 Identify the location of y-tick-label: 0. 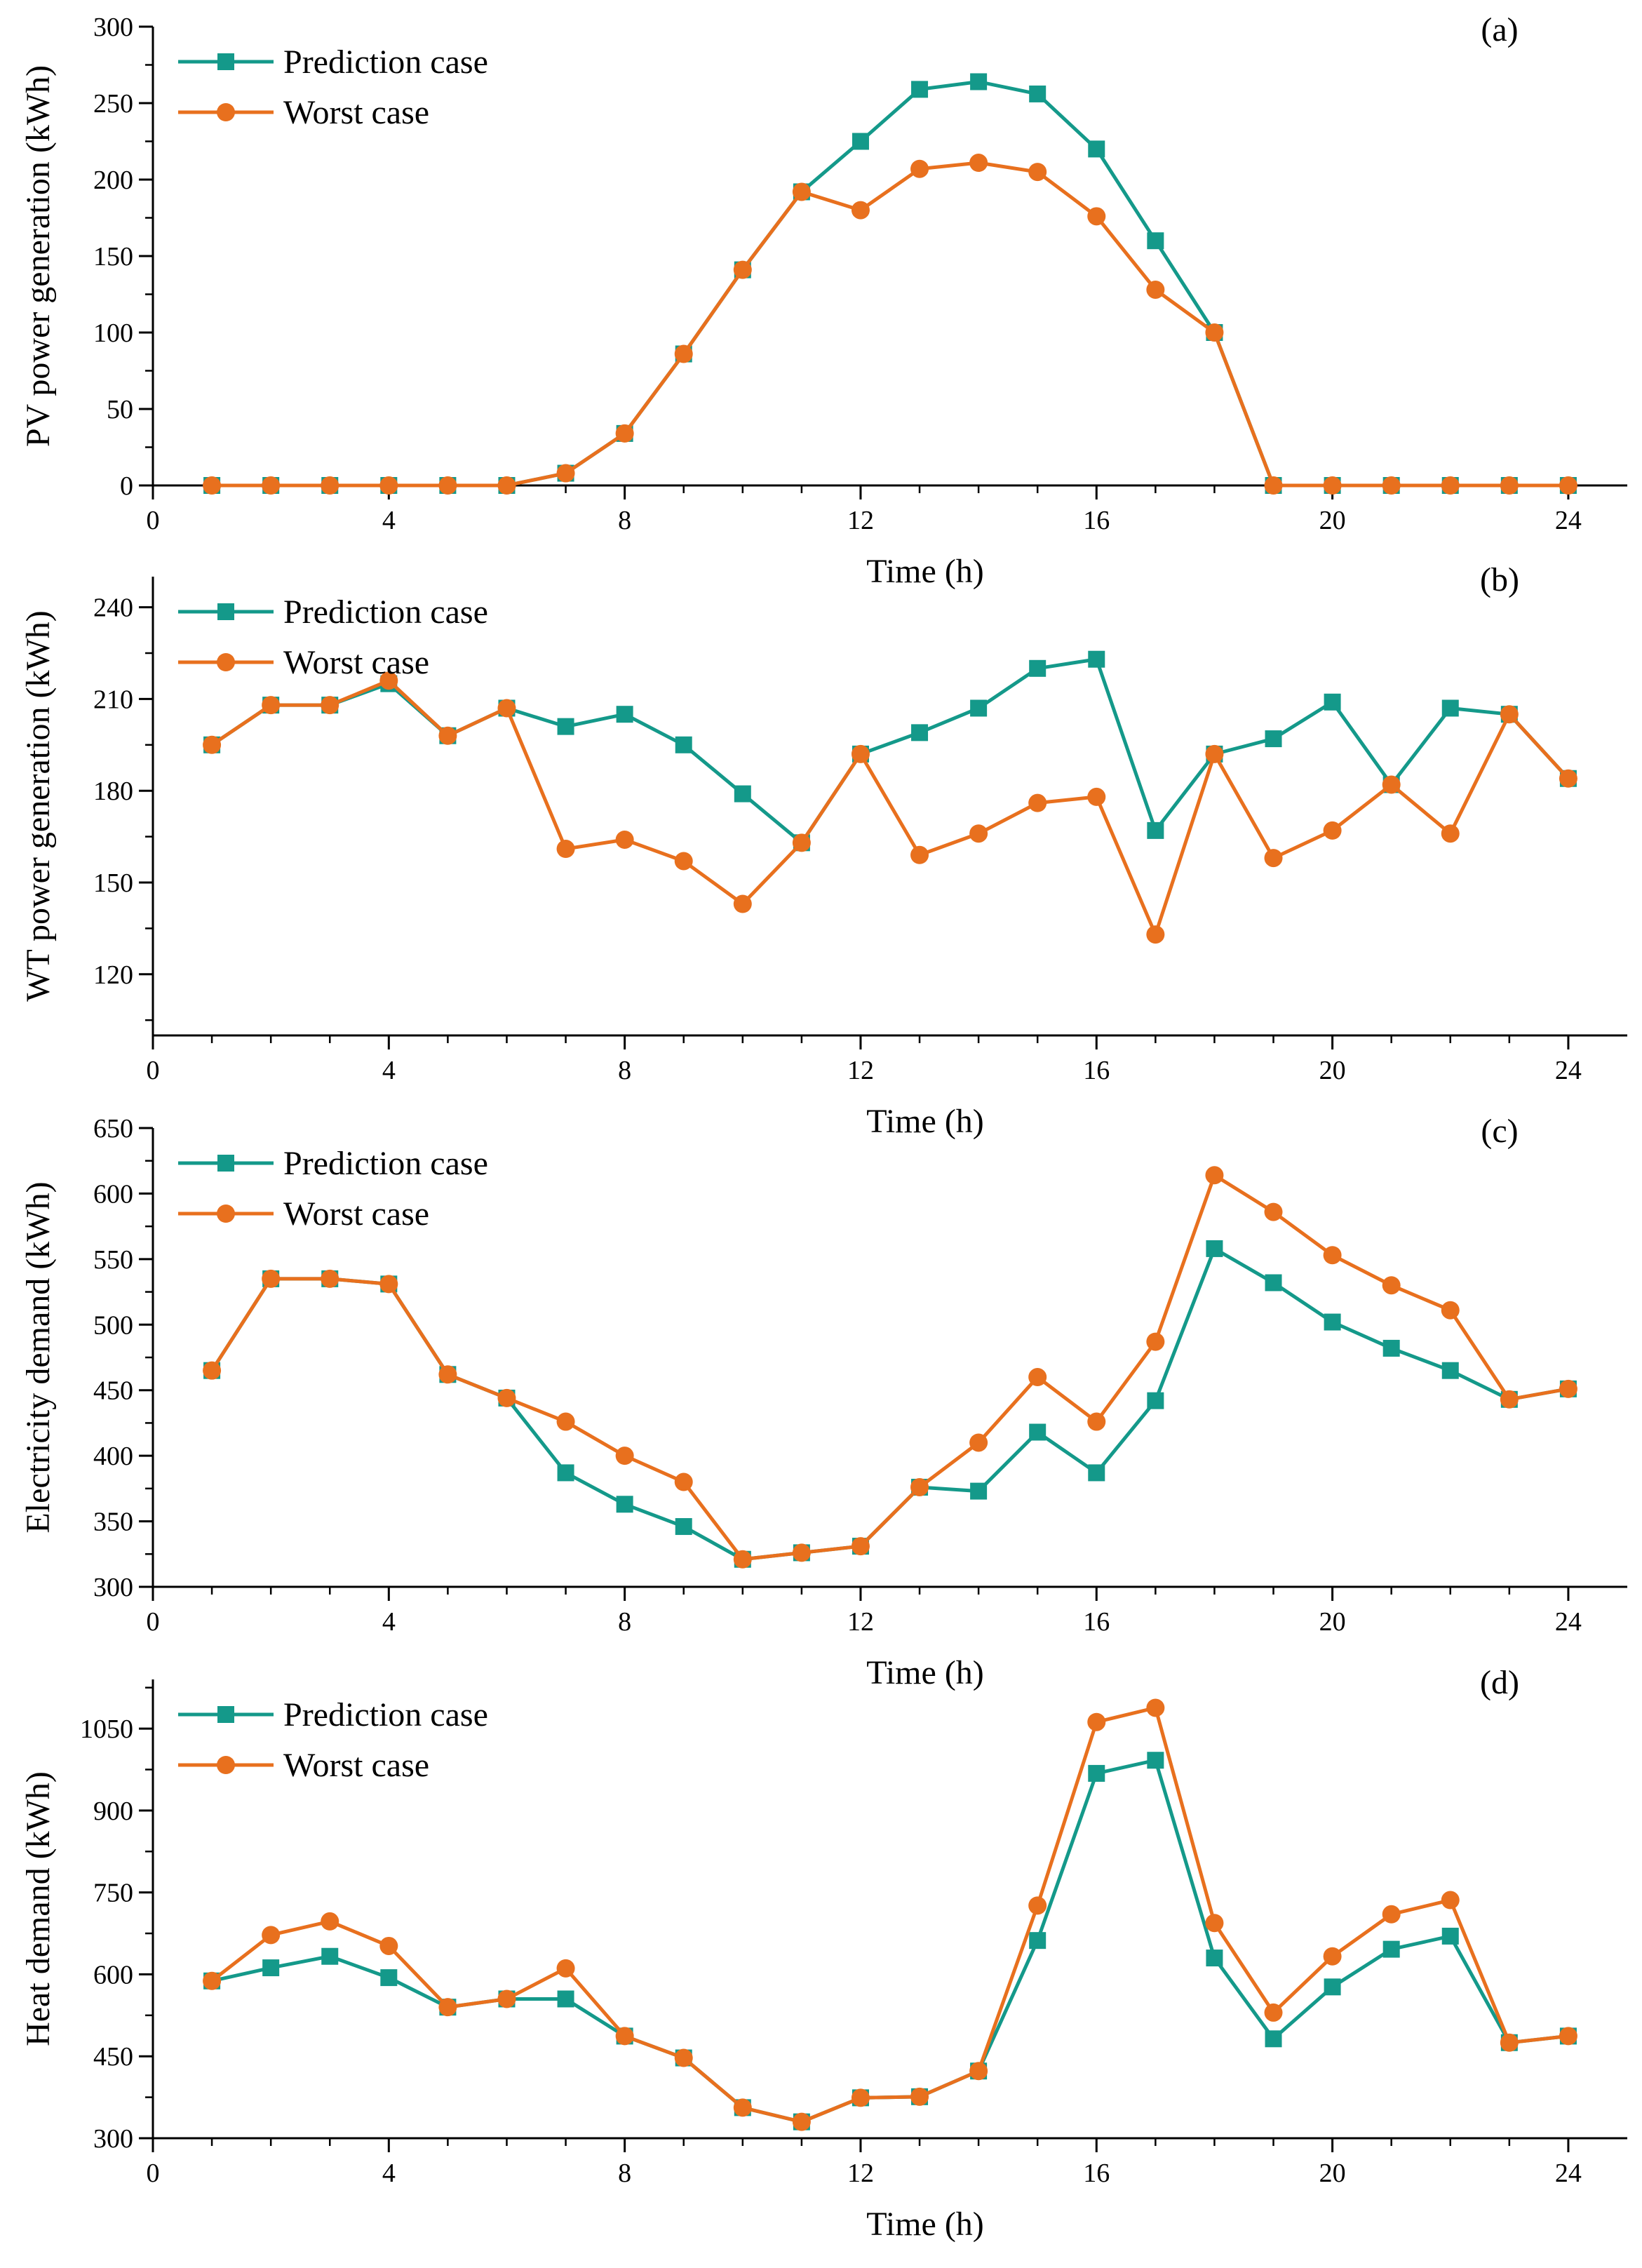
(126, 486).